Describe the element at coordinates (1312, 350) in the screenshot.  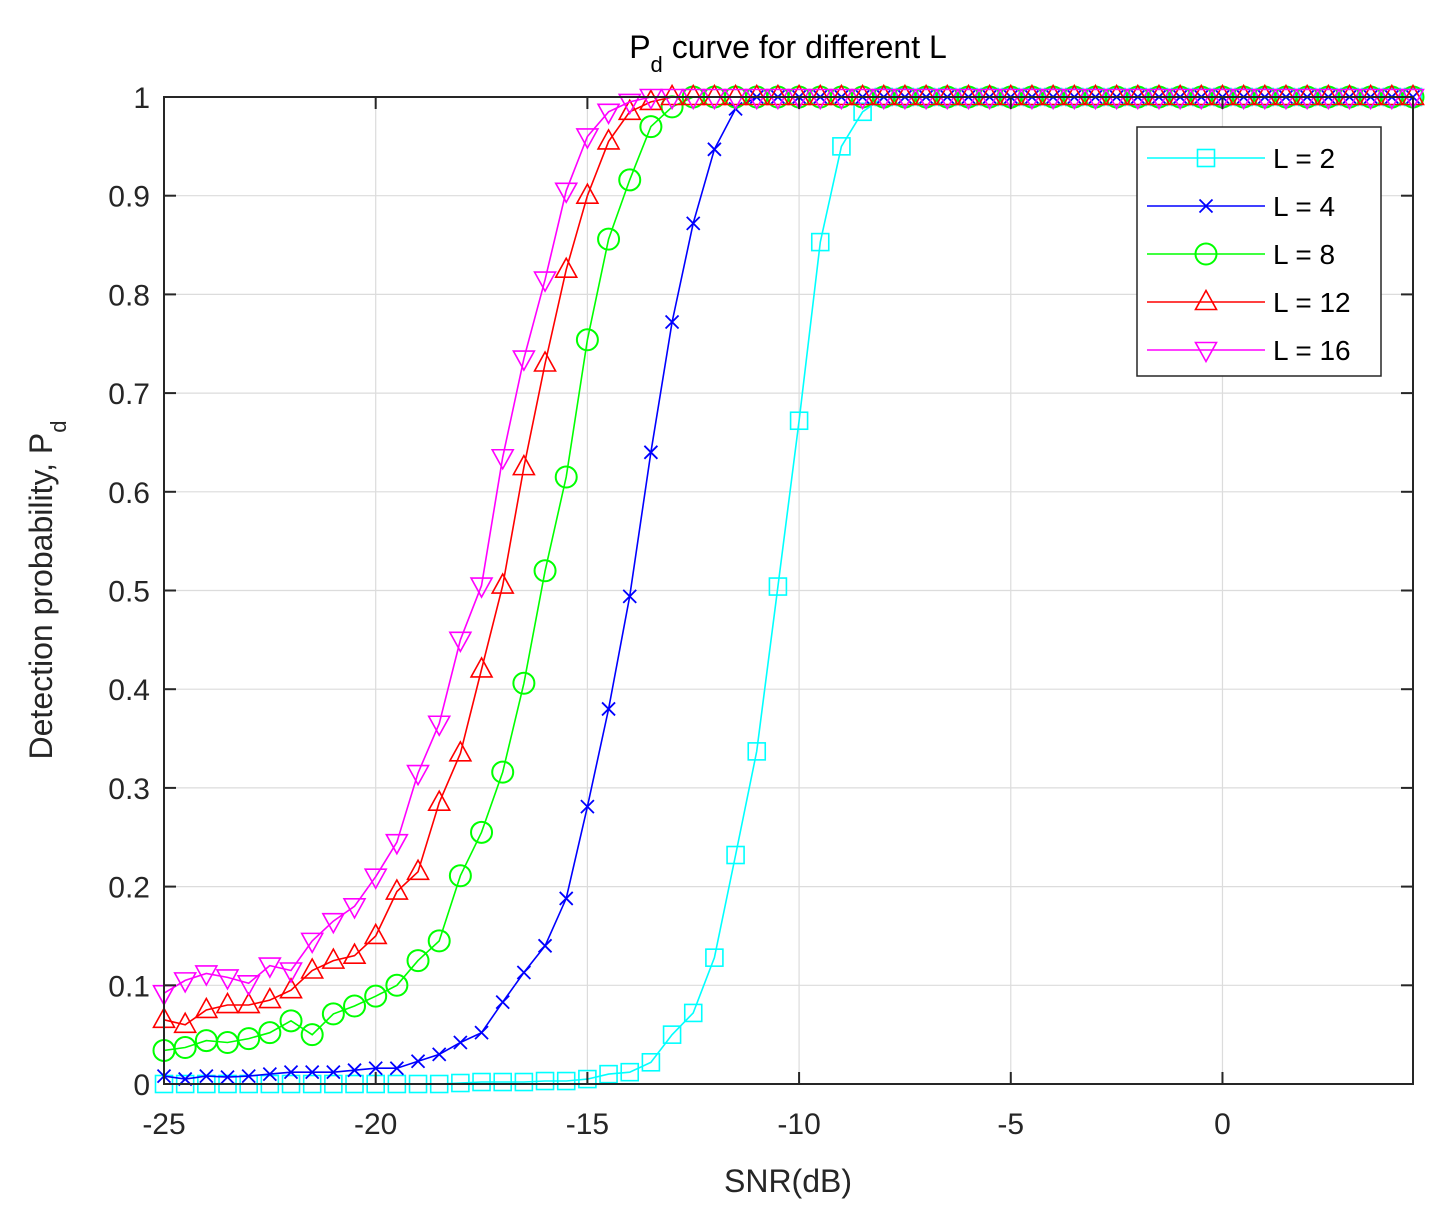
I see `legend-label: L = 16` at that location.